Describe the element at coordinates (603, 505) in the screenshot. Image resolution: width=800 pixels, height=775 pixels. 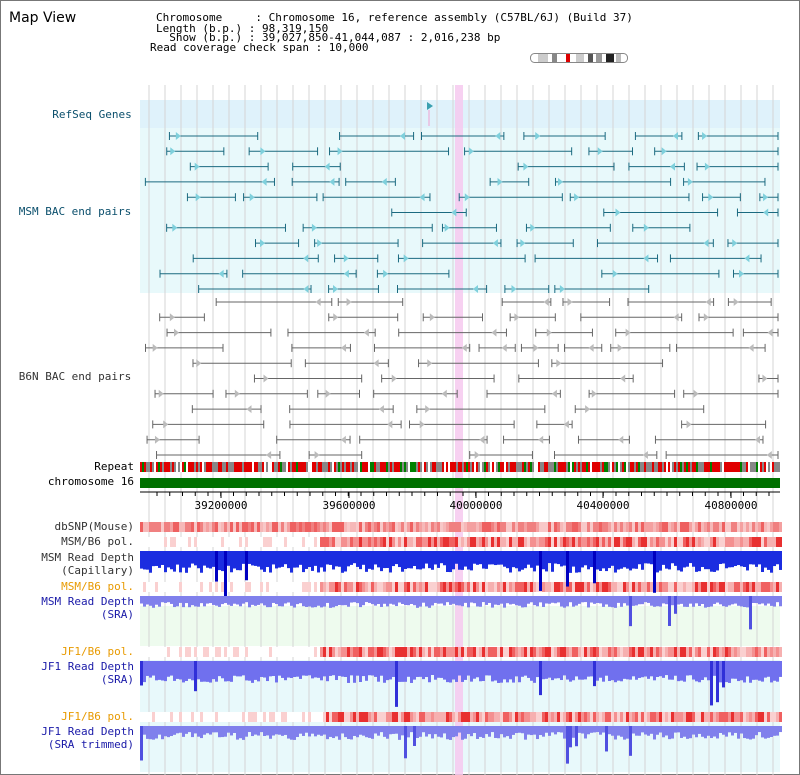
I see `axis-tick-label: 40400000` at that location.